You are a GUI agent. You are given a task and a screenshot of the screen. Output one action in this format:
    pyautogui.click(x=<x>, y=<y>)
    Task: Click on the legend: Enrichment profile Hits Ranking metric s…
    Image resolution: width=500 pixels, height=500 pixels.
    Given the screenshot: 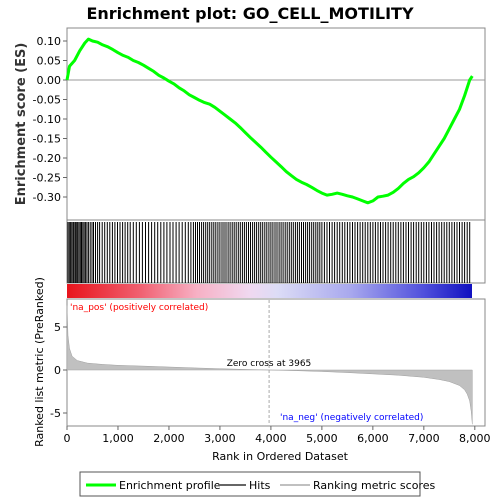 What is the action you would take?
    pyautogui.click(x=257, y=484)
    